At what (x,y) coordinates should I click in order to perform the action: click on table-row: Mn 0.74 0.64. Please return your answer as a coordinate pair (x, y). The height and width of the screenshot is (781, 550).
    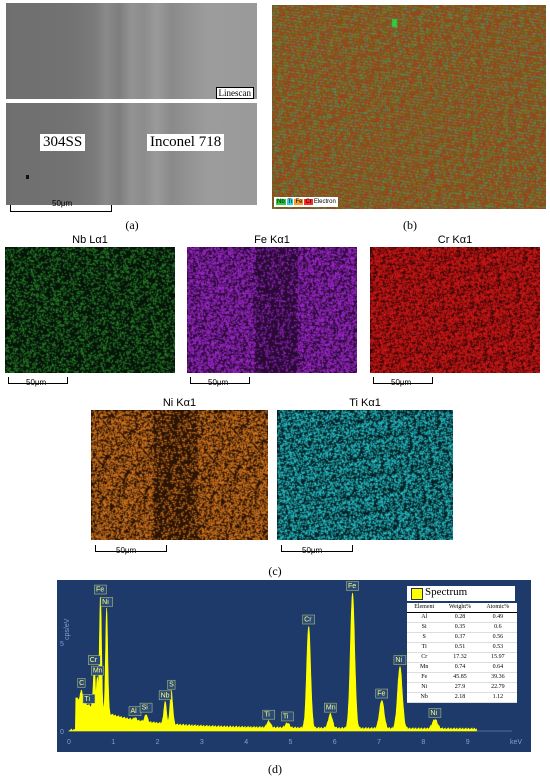
    Looking at the image, I should click on (462, 667).